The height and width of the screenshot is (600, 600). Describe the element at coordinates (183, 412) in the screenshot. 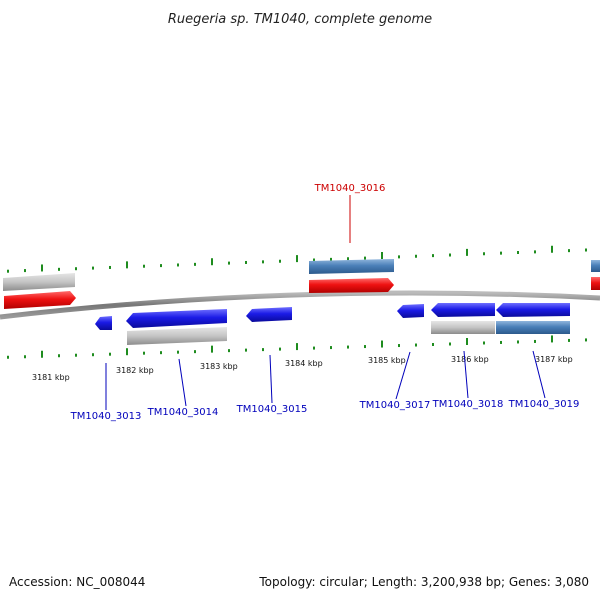

I see `gene-label-tm1040-3014: TM1040_3014` at that location.